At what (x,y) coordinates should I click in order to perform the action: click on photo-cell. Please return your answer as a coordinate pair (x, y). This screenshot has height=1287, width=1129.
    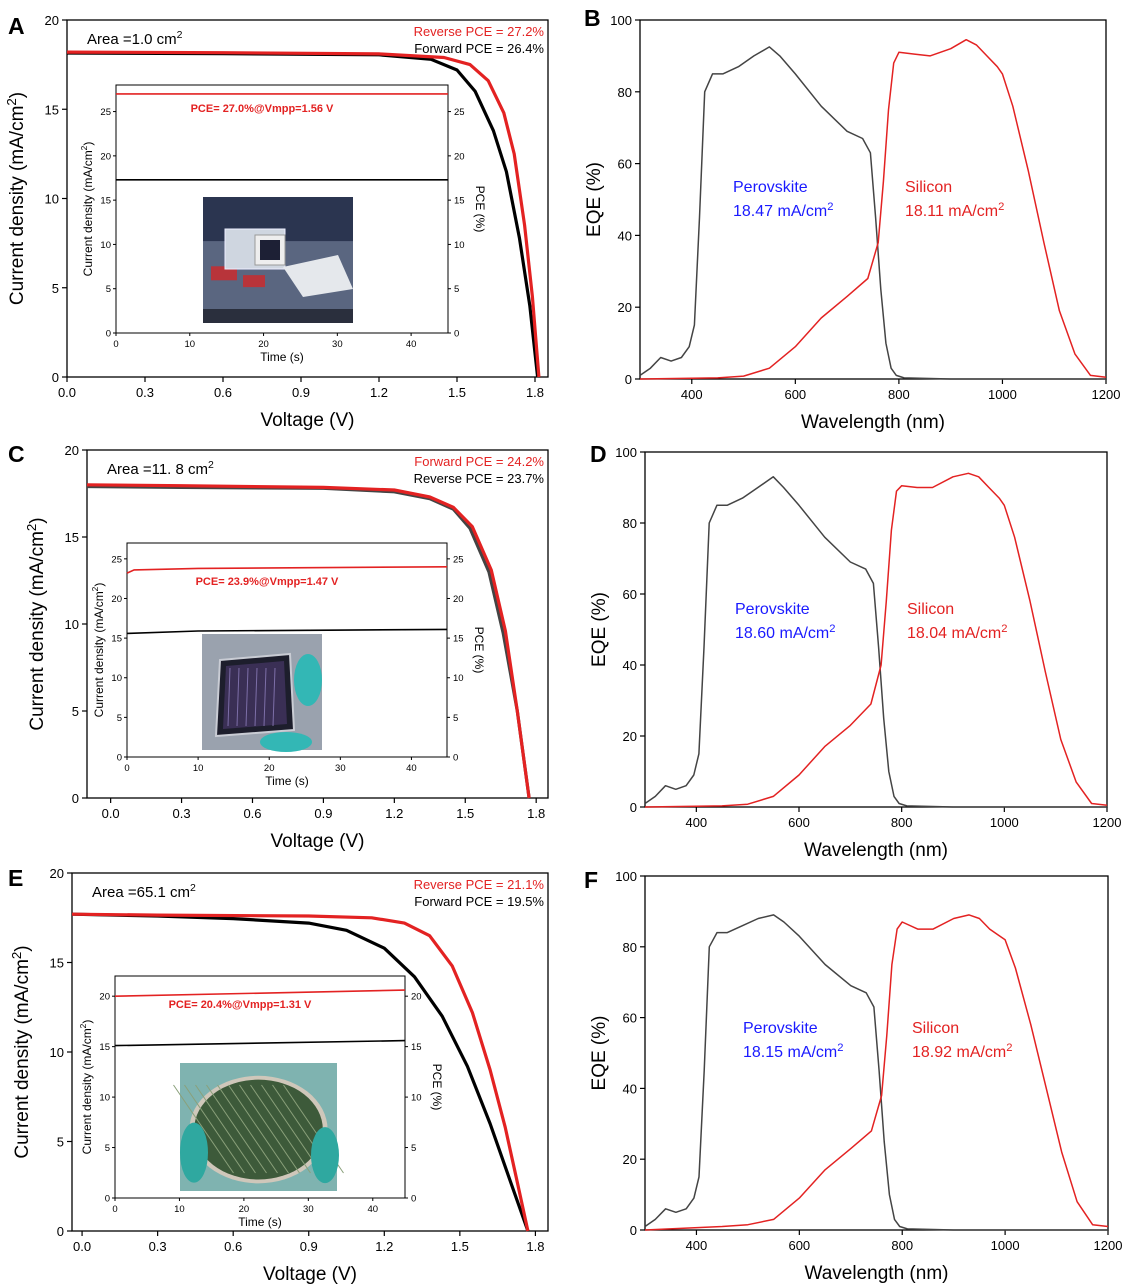
    Looking at the image, I should click on (270, 250).